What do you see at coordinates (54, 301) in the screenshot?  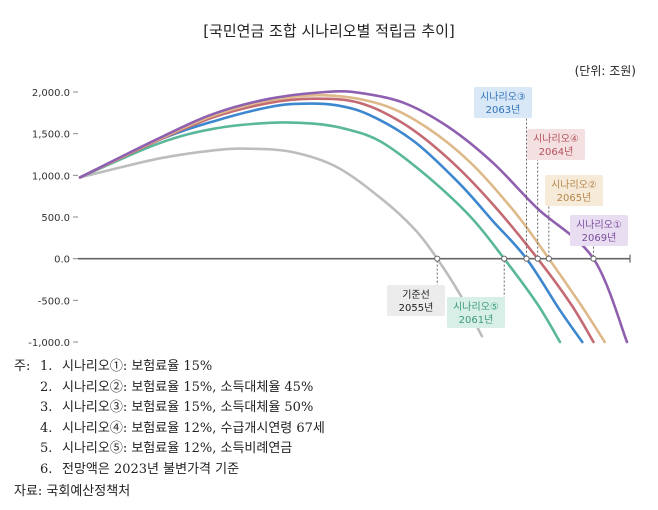 I see `y-tick-label: -500.0` at bounding box center [54, 301].